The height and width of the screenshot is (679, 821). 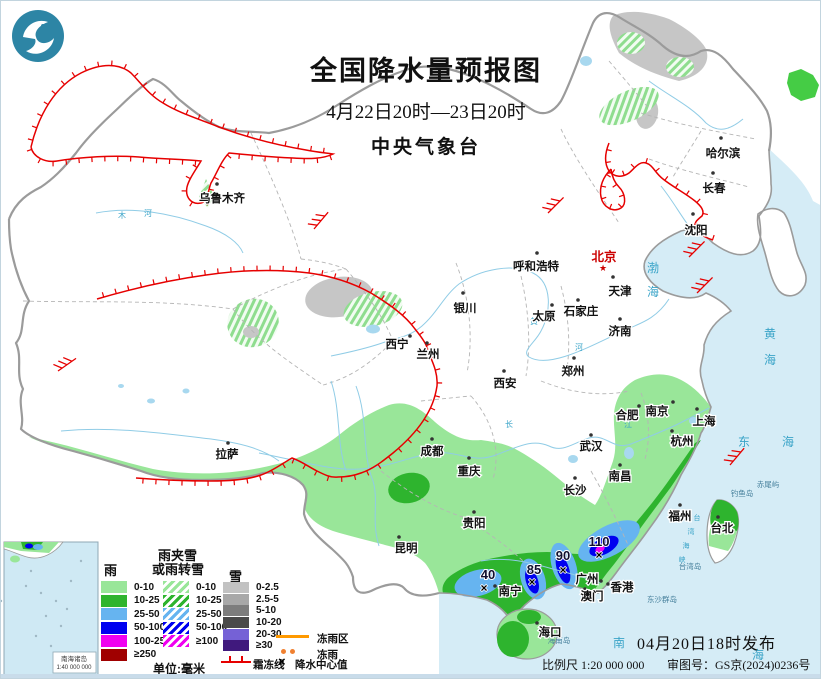 I want to click on legend-row-label: ≥30, so click(x=264, y=646).